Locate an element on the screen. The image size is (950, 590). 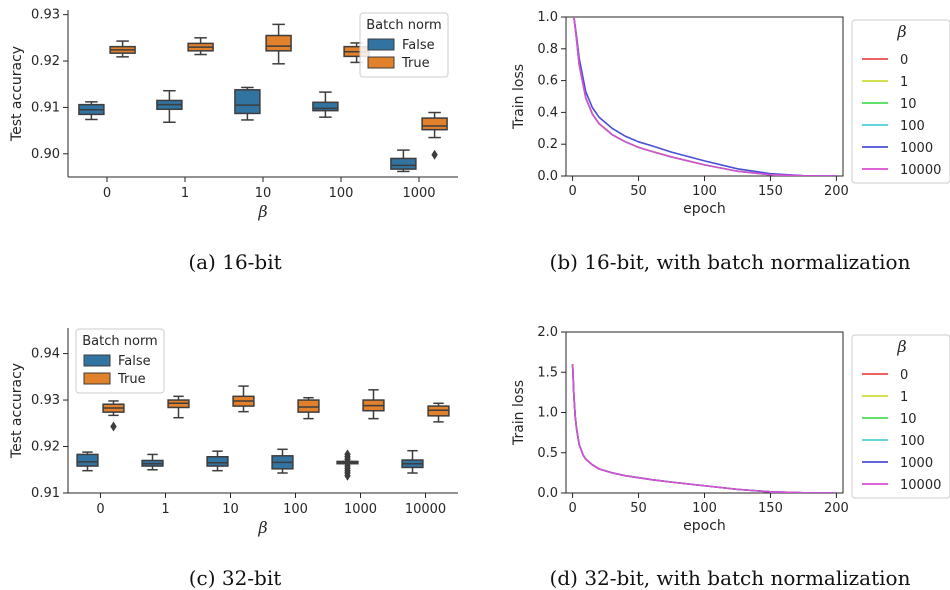
legend: Batch norm False True is located at coordinates (404, 45).